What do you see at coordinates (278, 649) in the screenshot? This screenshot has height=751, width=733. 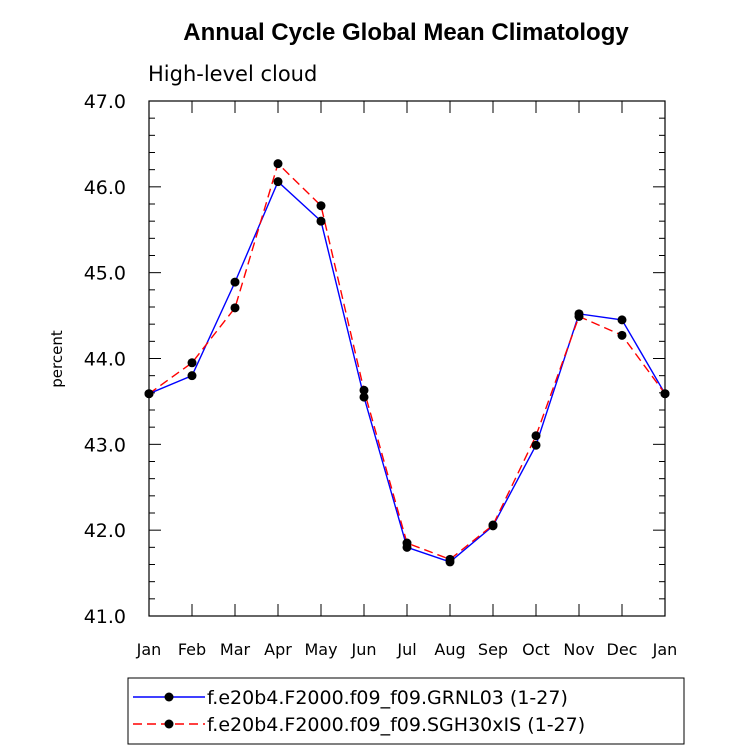 I see `x-tick-label: Apr` at bounding box center [278, 649].